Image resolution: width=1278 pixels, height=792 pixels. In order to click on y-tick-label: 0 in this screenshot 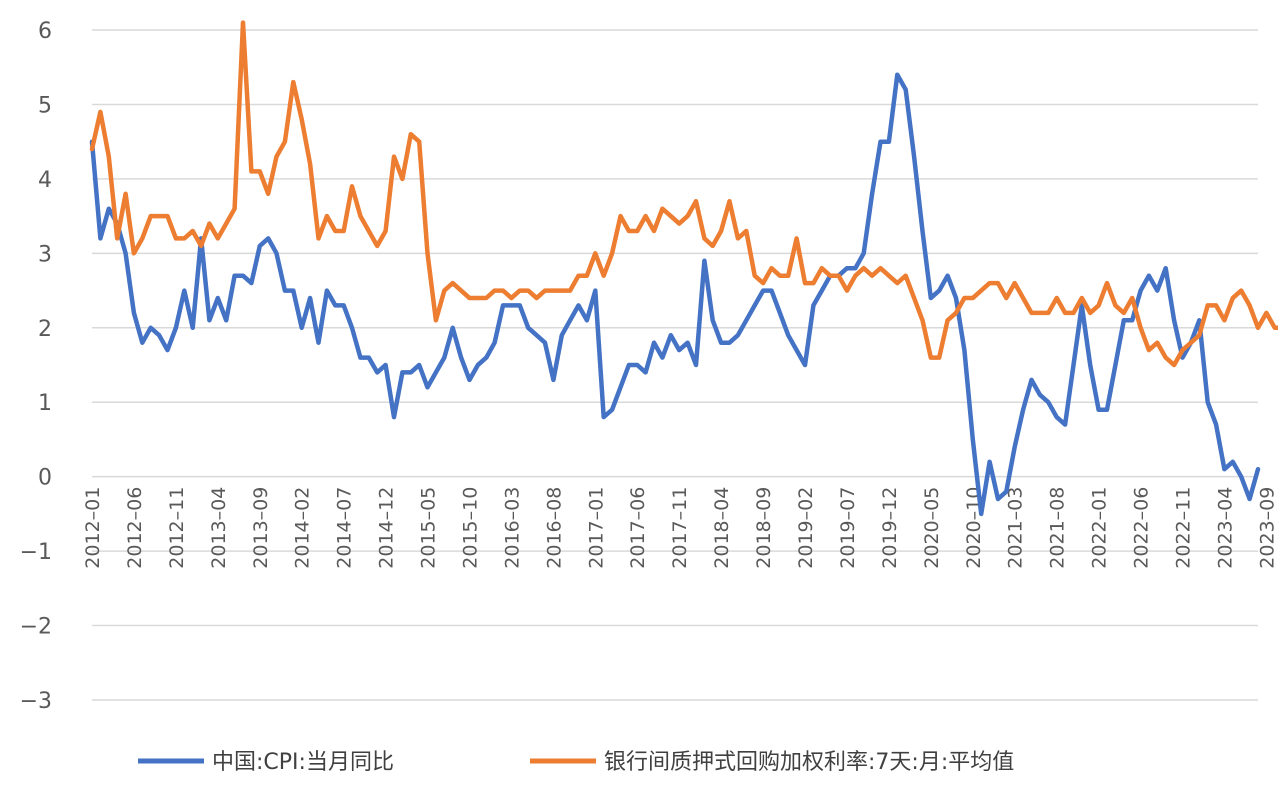, I will do `click(45, 478)`.